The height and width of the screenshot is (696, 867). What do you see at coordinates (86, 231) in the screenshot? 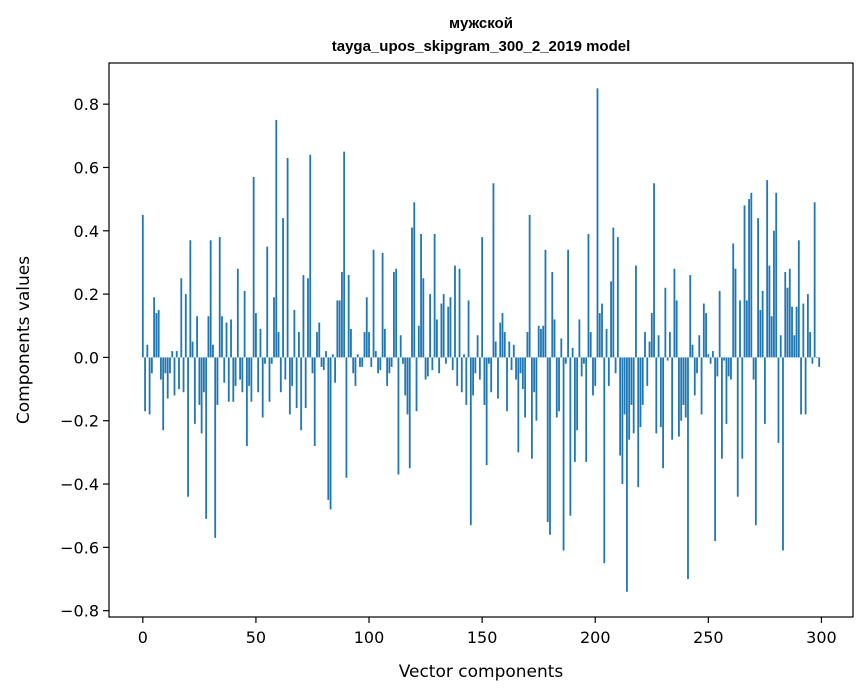
I see `y-tick-label: 0.4` at bounding box center [86, 231].